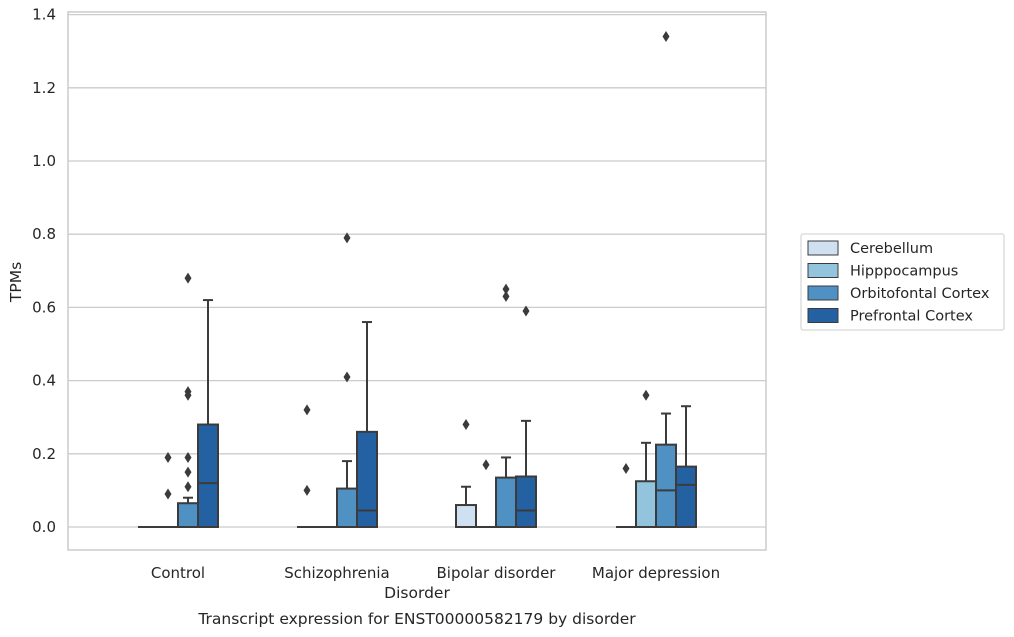 Image resolution: width=1014 pixels, height=637 pixels. What do you see at coordinates (920, 294) in the screenshot?
I see `legend-label: Orbitofontal Cortex` at bounding box center [920, 294].